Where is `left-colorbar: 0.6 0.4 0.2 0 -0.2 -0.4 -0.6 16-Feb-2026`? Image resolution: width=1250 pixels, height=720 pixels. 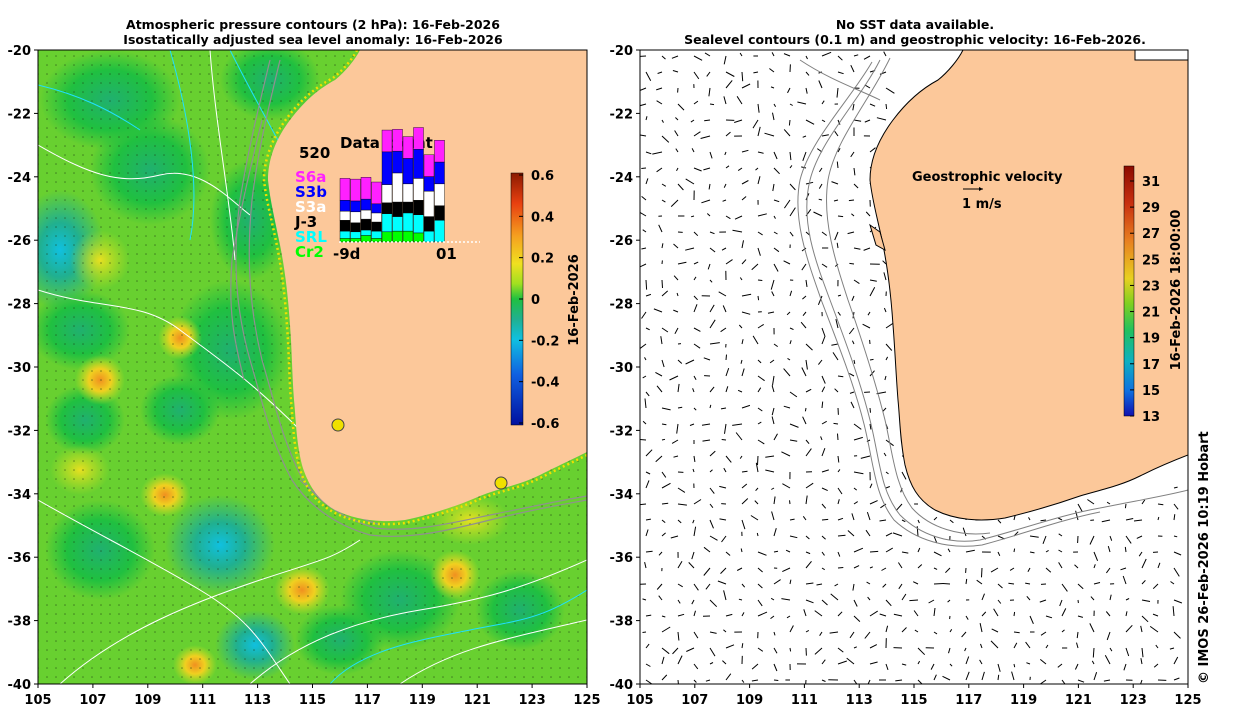
left-colorbar: 0.6 0.4 0.2 0 -0.2 -0.4 -0.6 16-Feb-2026 is located at coordinates (546, 300).